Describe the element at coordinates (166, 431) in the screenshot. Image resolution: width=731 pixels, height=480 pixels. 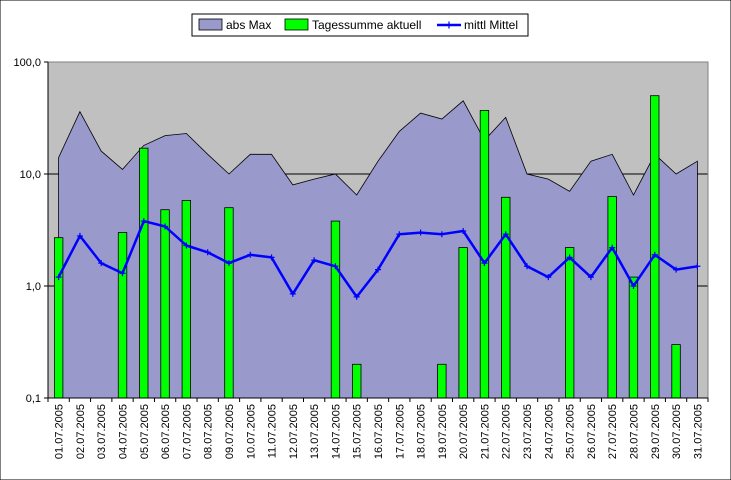
I see `x-tick-label: 06.07.2005` at that location.